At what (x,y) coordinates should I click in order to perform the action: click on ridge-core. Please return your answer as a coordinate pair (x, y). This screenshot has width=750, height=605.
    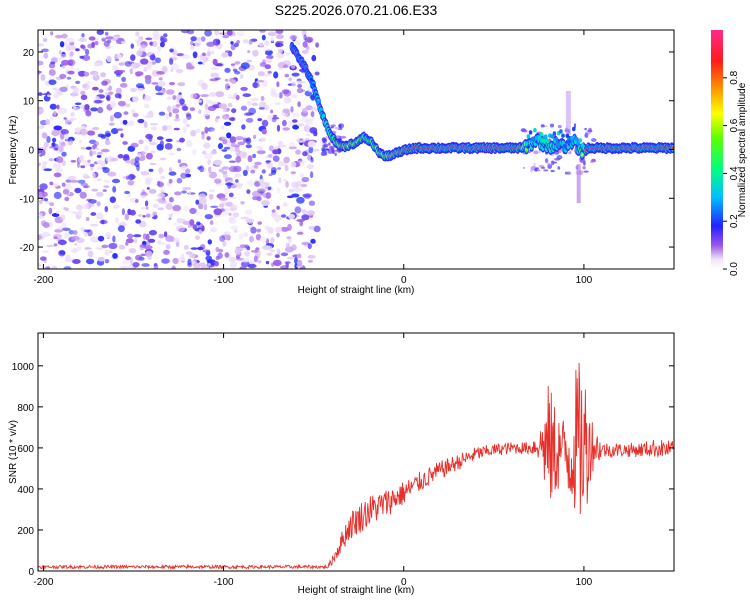
    Looking at the image, I should click on (527, 149).